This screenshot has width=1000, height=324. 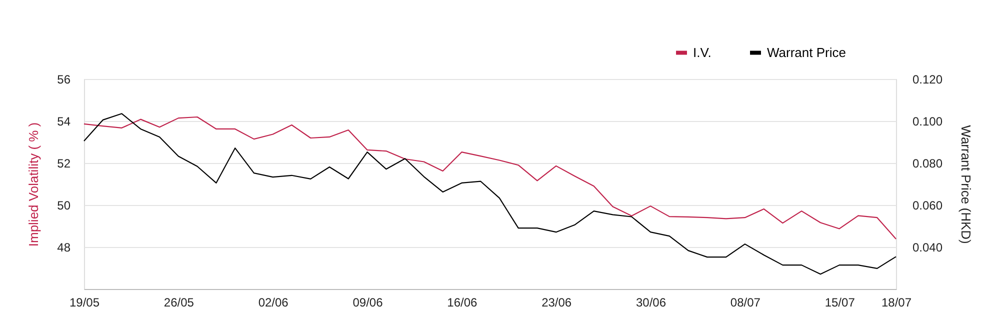 I want to click on y2-tick-label: 0.100, so click(x=927, y=121).